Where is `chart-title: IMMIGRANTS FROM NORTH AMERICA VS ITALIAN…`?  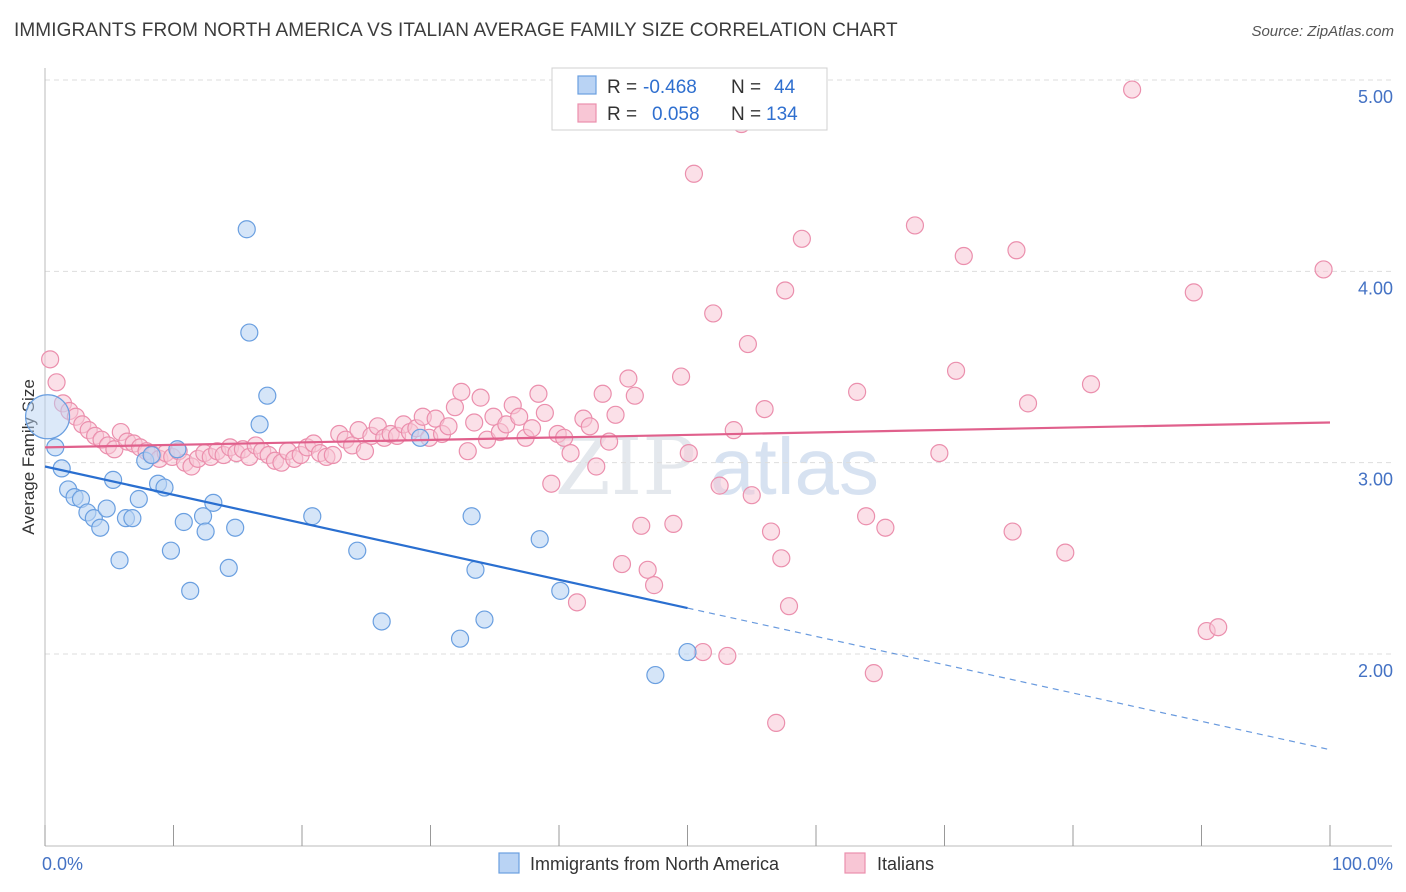 chart-title: IMMIGRANTS FROM NORTH AMERICA VS ITALIAN… is located at coordinates (456, 30).